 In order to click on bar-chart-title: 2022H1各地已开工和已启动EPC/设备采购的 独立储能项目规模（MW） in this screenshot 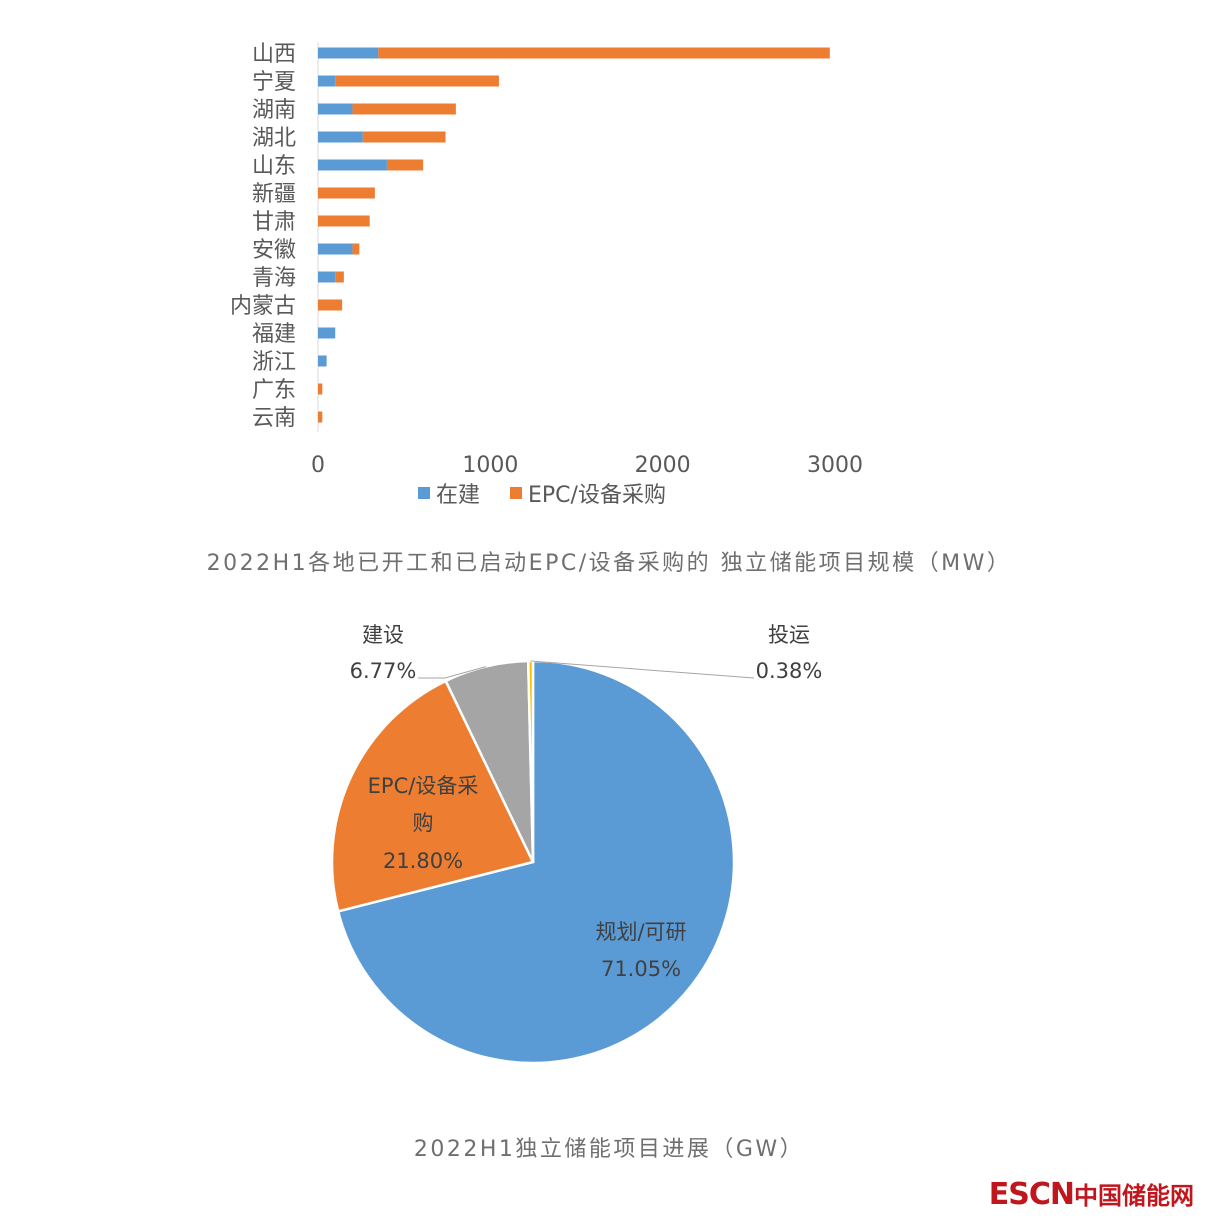, I will do `click(609, 563)`.